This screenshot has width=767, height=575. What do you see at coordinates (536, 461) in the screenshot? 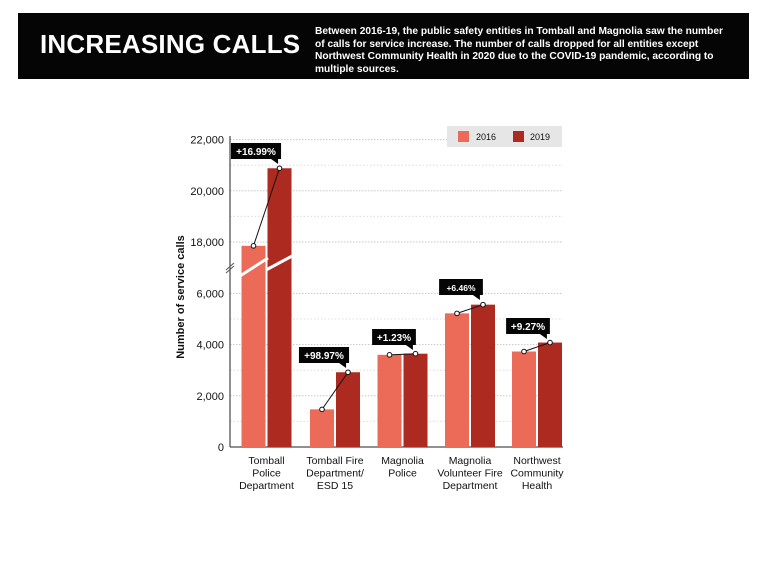
I see `x-tick-label: Northwest` at bounding box center [536, 461].